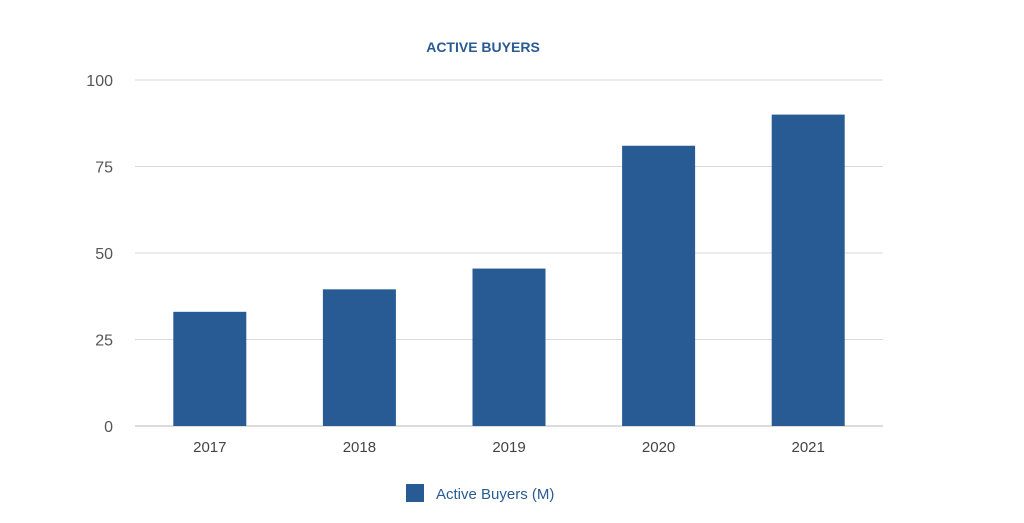 This screenshot has height=523, width=1024. I want to click on x-tick-label: 2017, so click(209, 447).